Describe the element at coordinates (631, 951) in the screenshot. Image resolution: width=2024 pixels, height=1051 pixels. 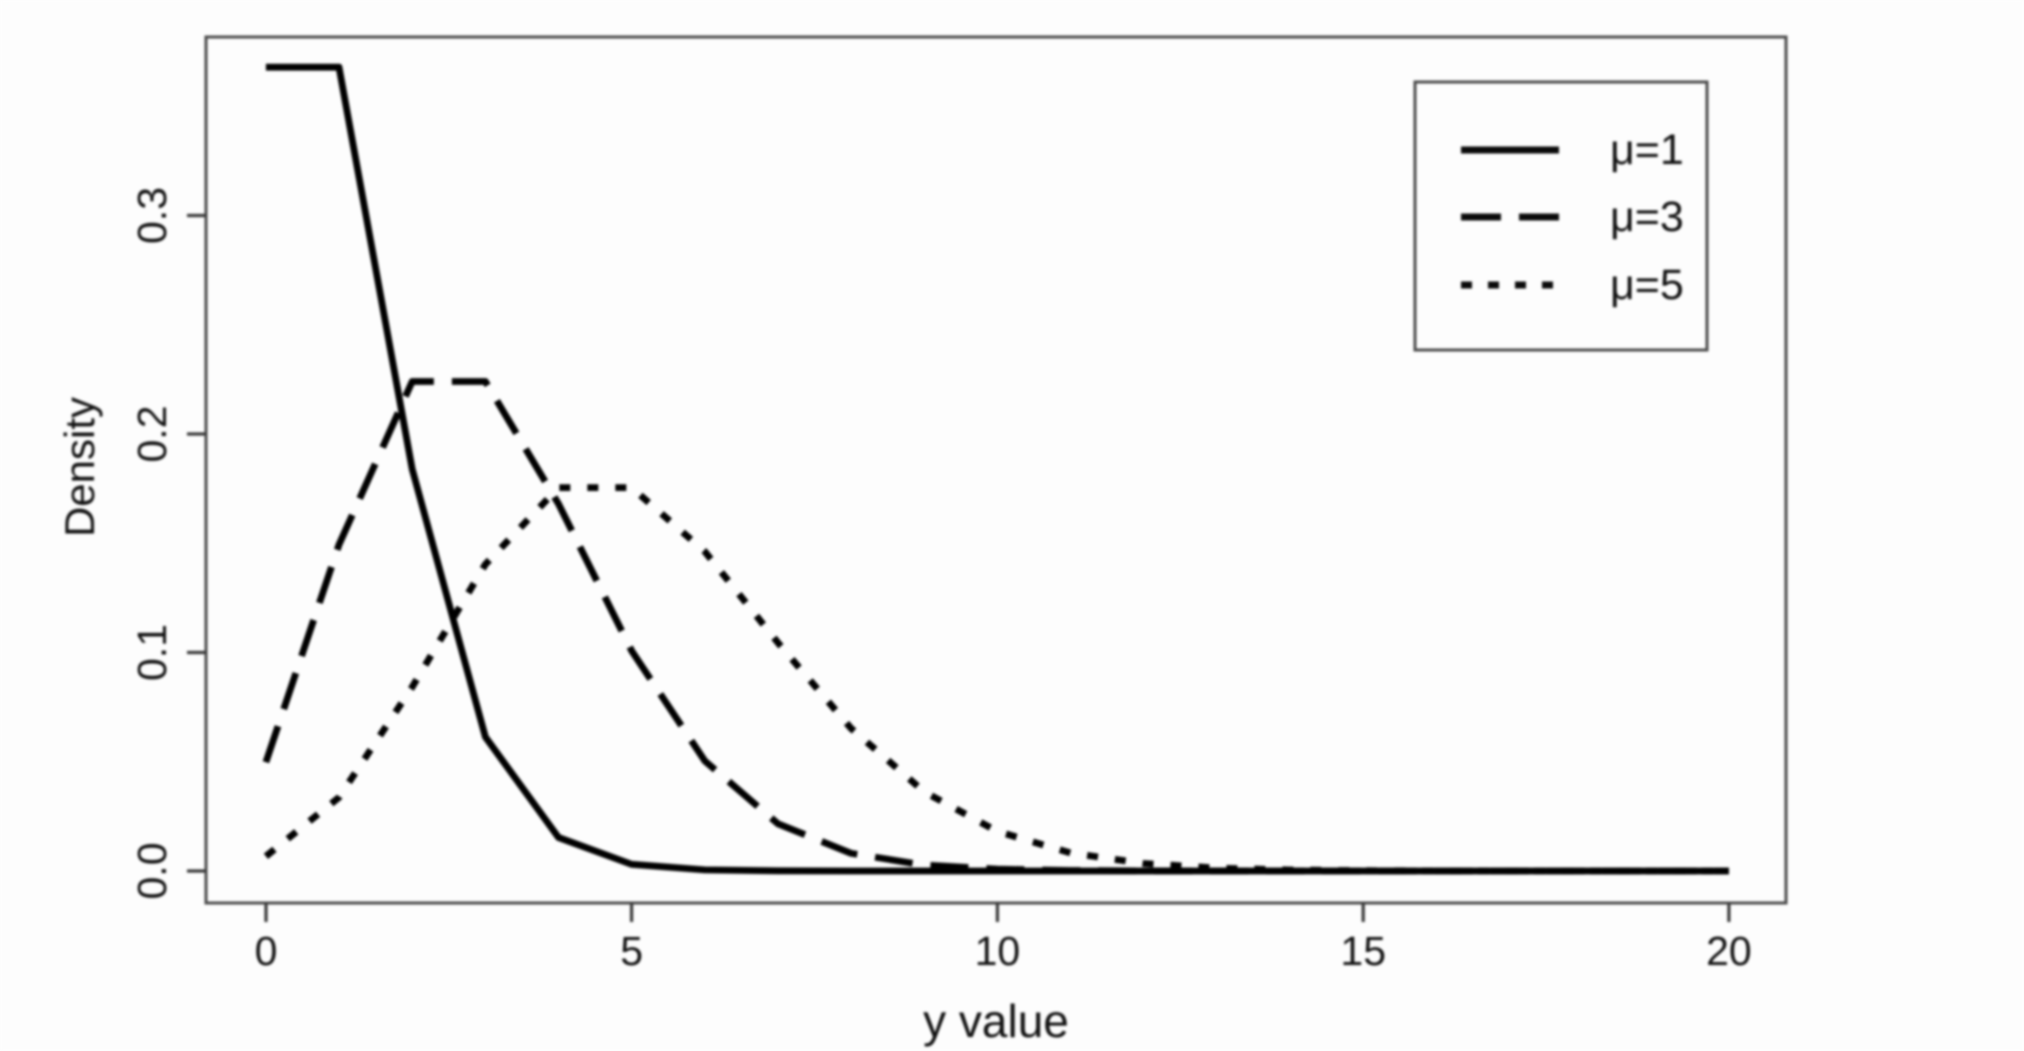
I see `svg-text: 5` at that location.